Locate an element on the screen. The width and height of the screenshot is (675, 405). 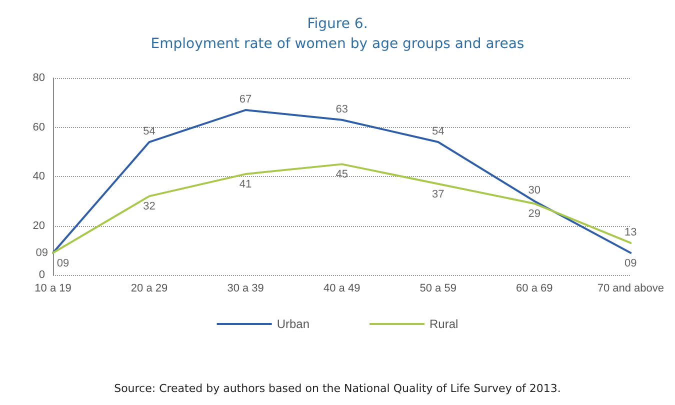
data-label: 63 is located at coordinates (342, 109).